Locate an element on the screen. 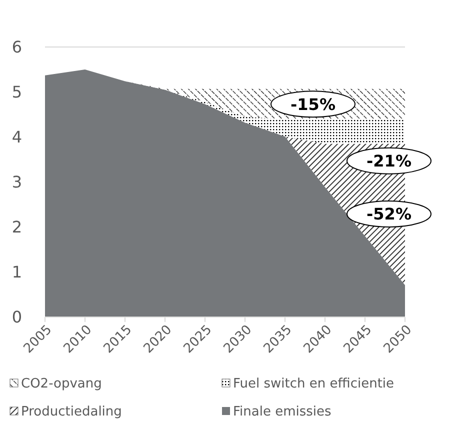 The height and width of the screenshot is (441, 457). oval-callout: -15% is located at coordinates (313, 104).